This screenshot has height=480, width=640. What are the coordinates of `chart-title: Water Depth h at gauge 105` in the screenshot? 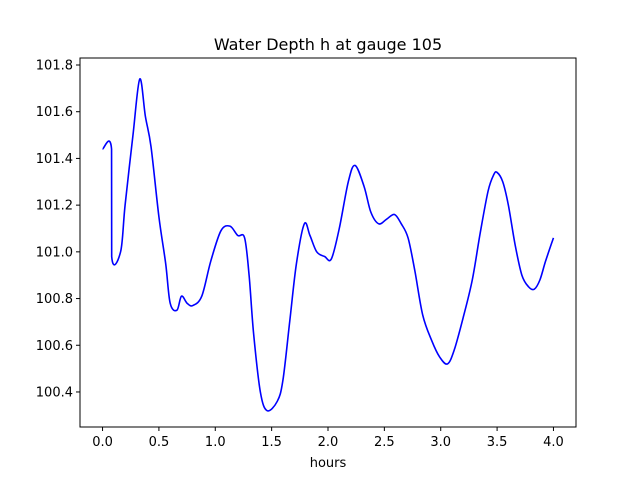 It's located at (328, 44).